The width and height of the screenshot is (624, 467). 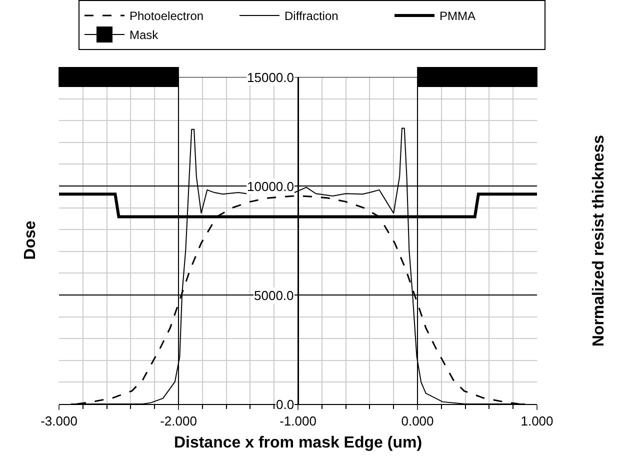 What do you see at coordinates (270, 186) in the screenshot?
I see `y-tick-label: 10000.0` at bounding box center [270, 186].